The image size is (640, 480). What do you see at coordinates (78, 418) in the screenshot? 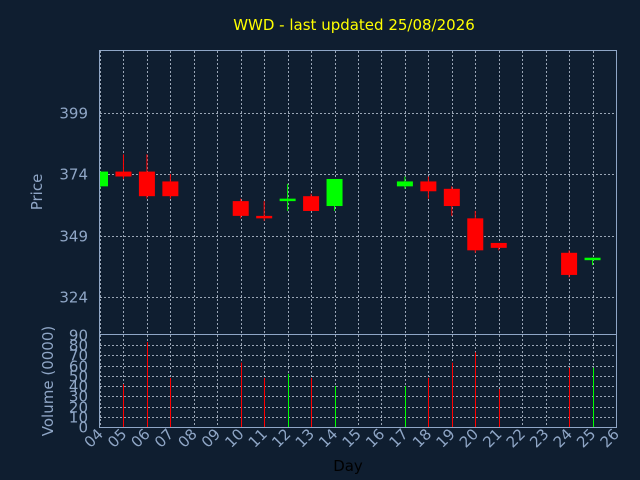
I see `volume-tick-10: 10` at bounding box center [78, 418].